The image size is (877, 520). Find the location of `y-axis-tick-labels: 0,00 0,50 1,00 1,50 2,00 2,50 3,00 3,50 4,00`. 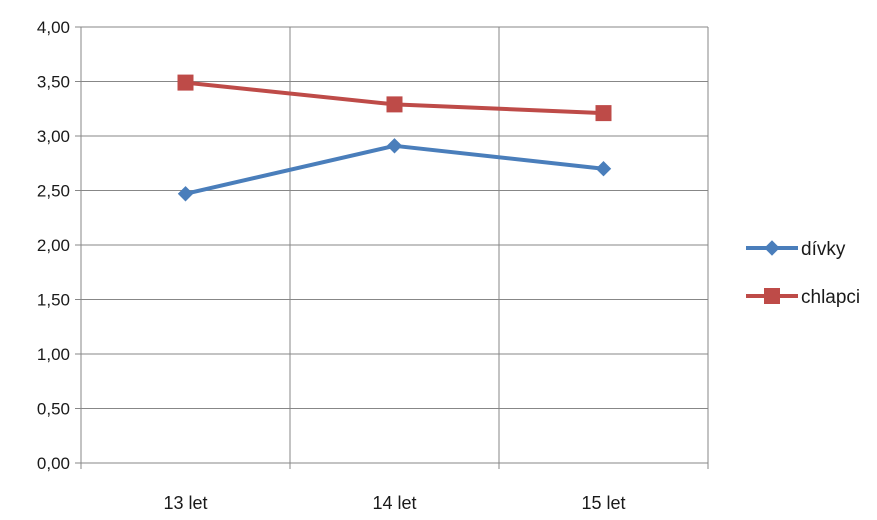

y-axis-tick-labels: 0,00 0,50 1,00 1,50 2,00 2,50 3,00 3,50 4,00 is located at coordinates (53, 245).